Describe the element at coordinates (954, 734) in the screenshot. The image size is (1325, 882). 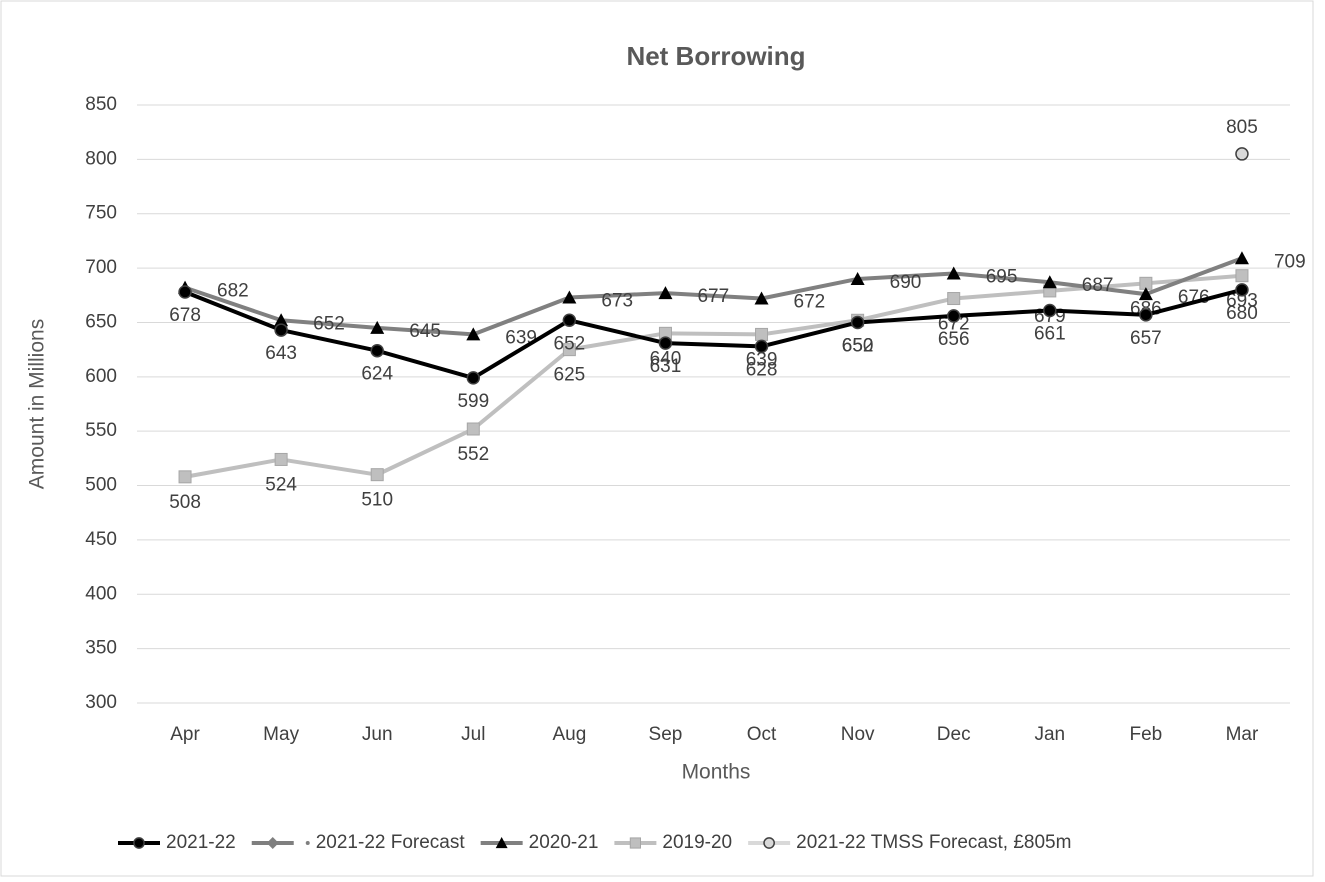
I see `x-tick-label: Dec` at that location.